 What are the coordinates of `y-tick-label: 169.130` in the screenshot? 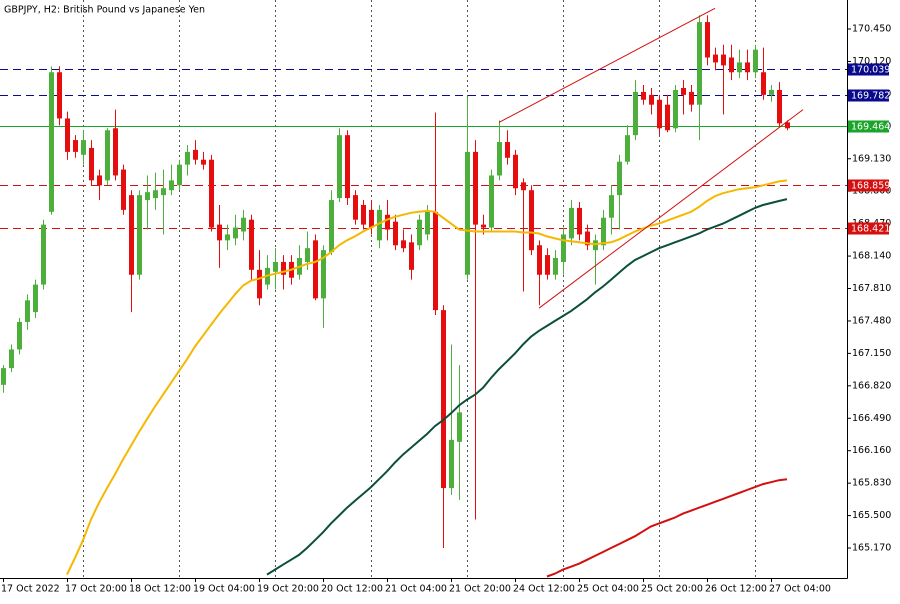 It's located at (871, 158).